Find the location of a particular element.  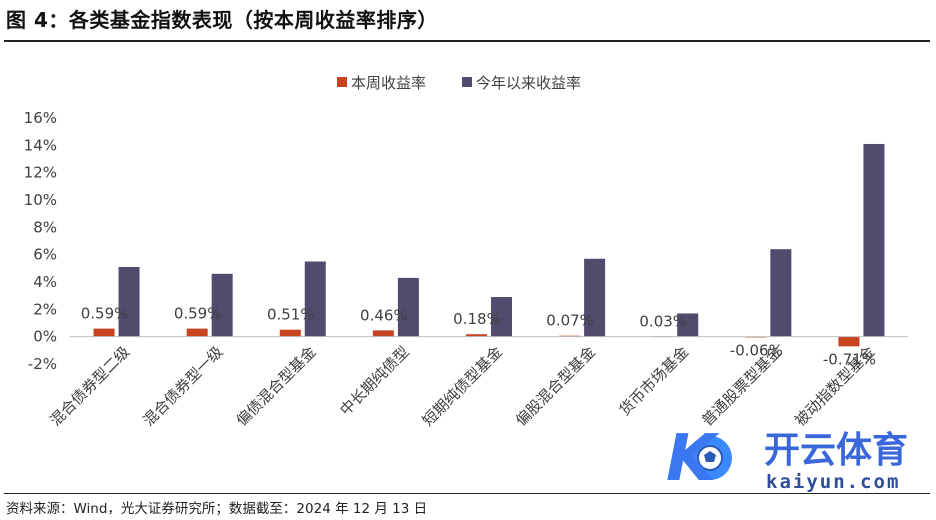

watermark-domain-text: kaiyun.com is located at coordinates (833, 482).